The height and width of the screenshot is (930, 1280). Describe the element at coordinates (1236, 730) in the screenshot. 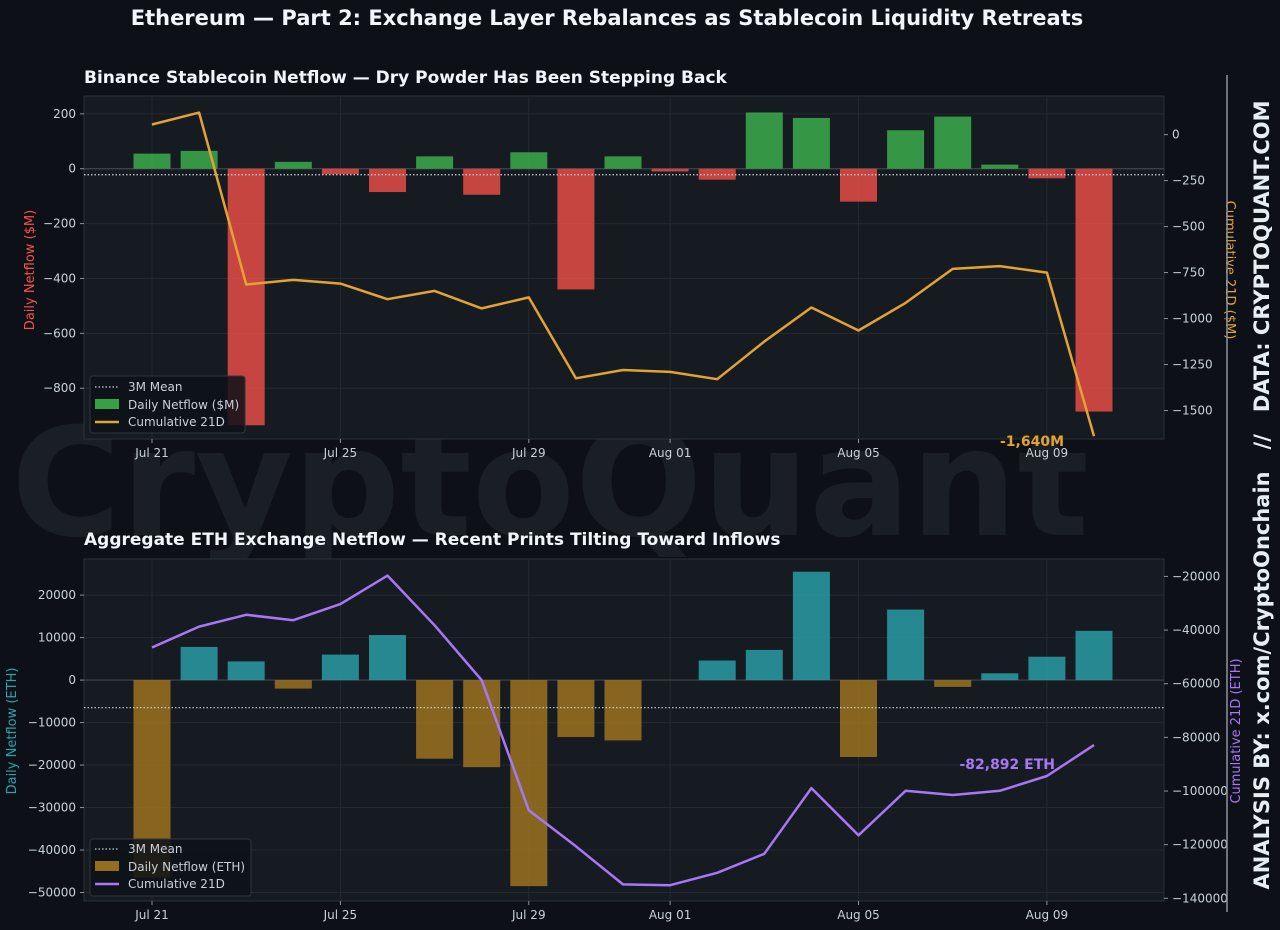

I see `y2-axis-label: Cumulative 21D (ETH)` at that location.